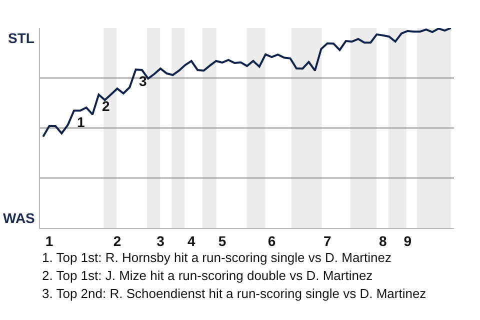 The width and height of the screenshot is (480, 320). Describe the element at coordinates (191, 240) in the screenshot. I see `x-tick-label: 4` at that location.